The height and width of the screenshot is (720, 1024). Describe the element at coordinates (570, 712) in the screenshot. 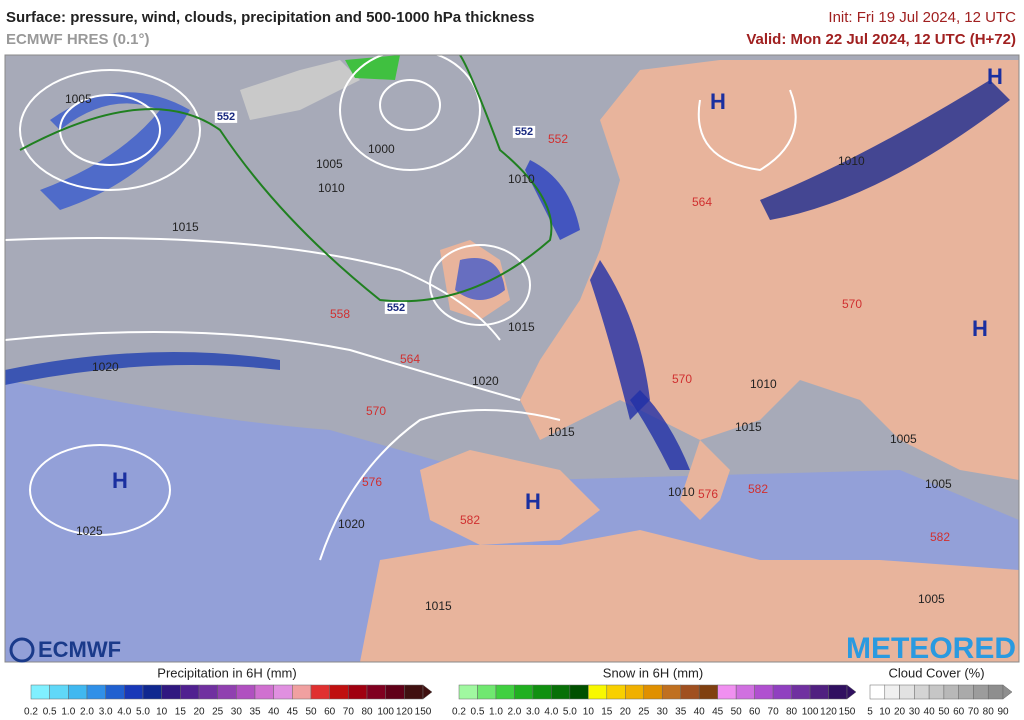

I see `legend-label: 5.0` at that location.